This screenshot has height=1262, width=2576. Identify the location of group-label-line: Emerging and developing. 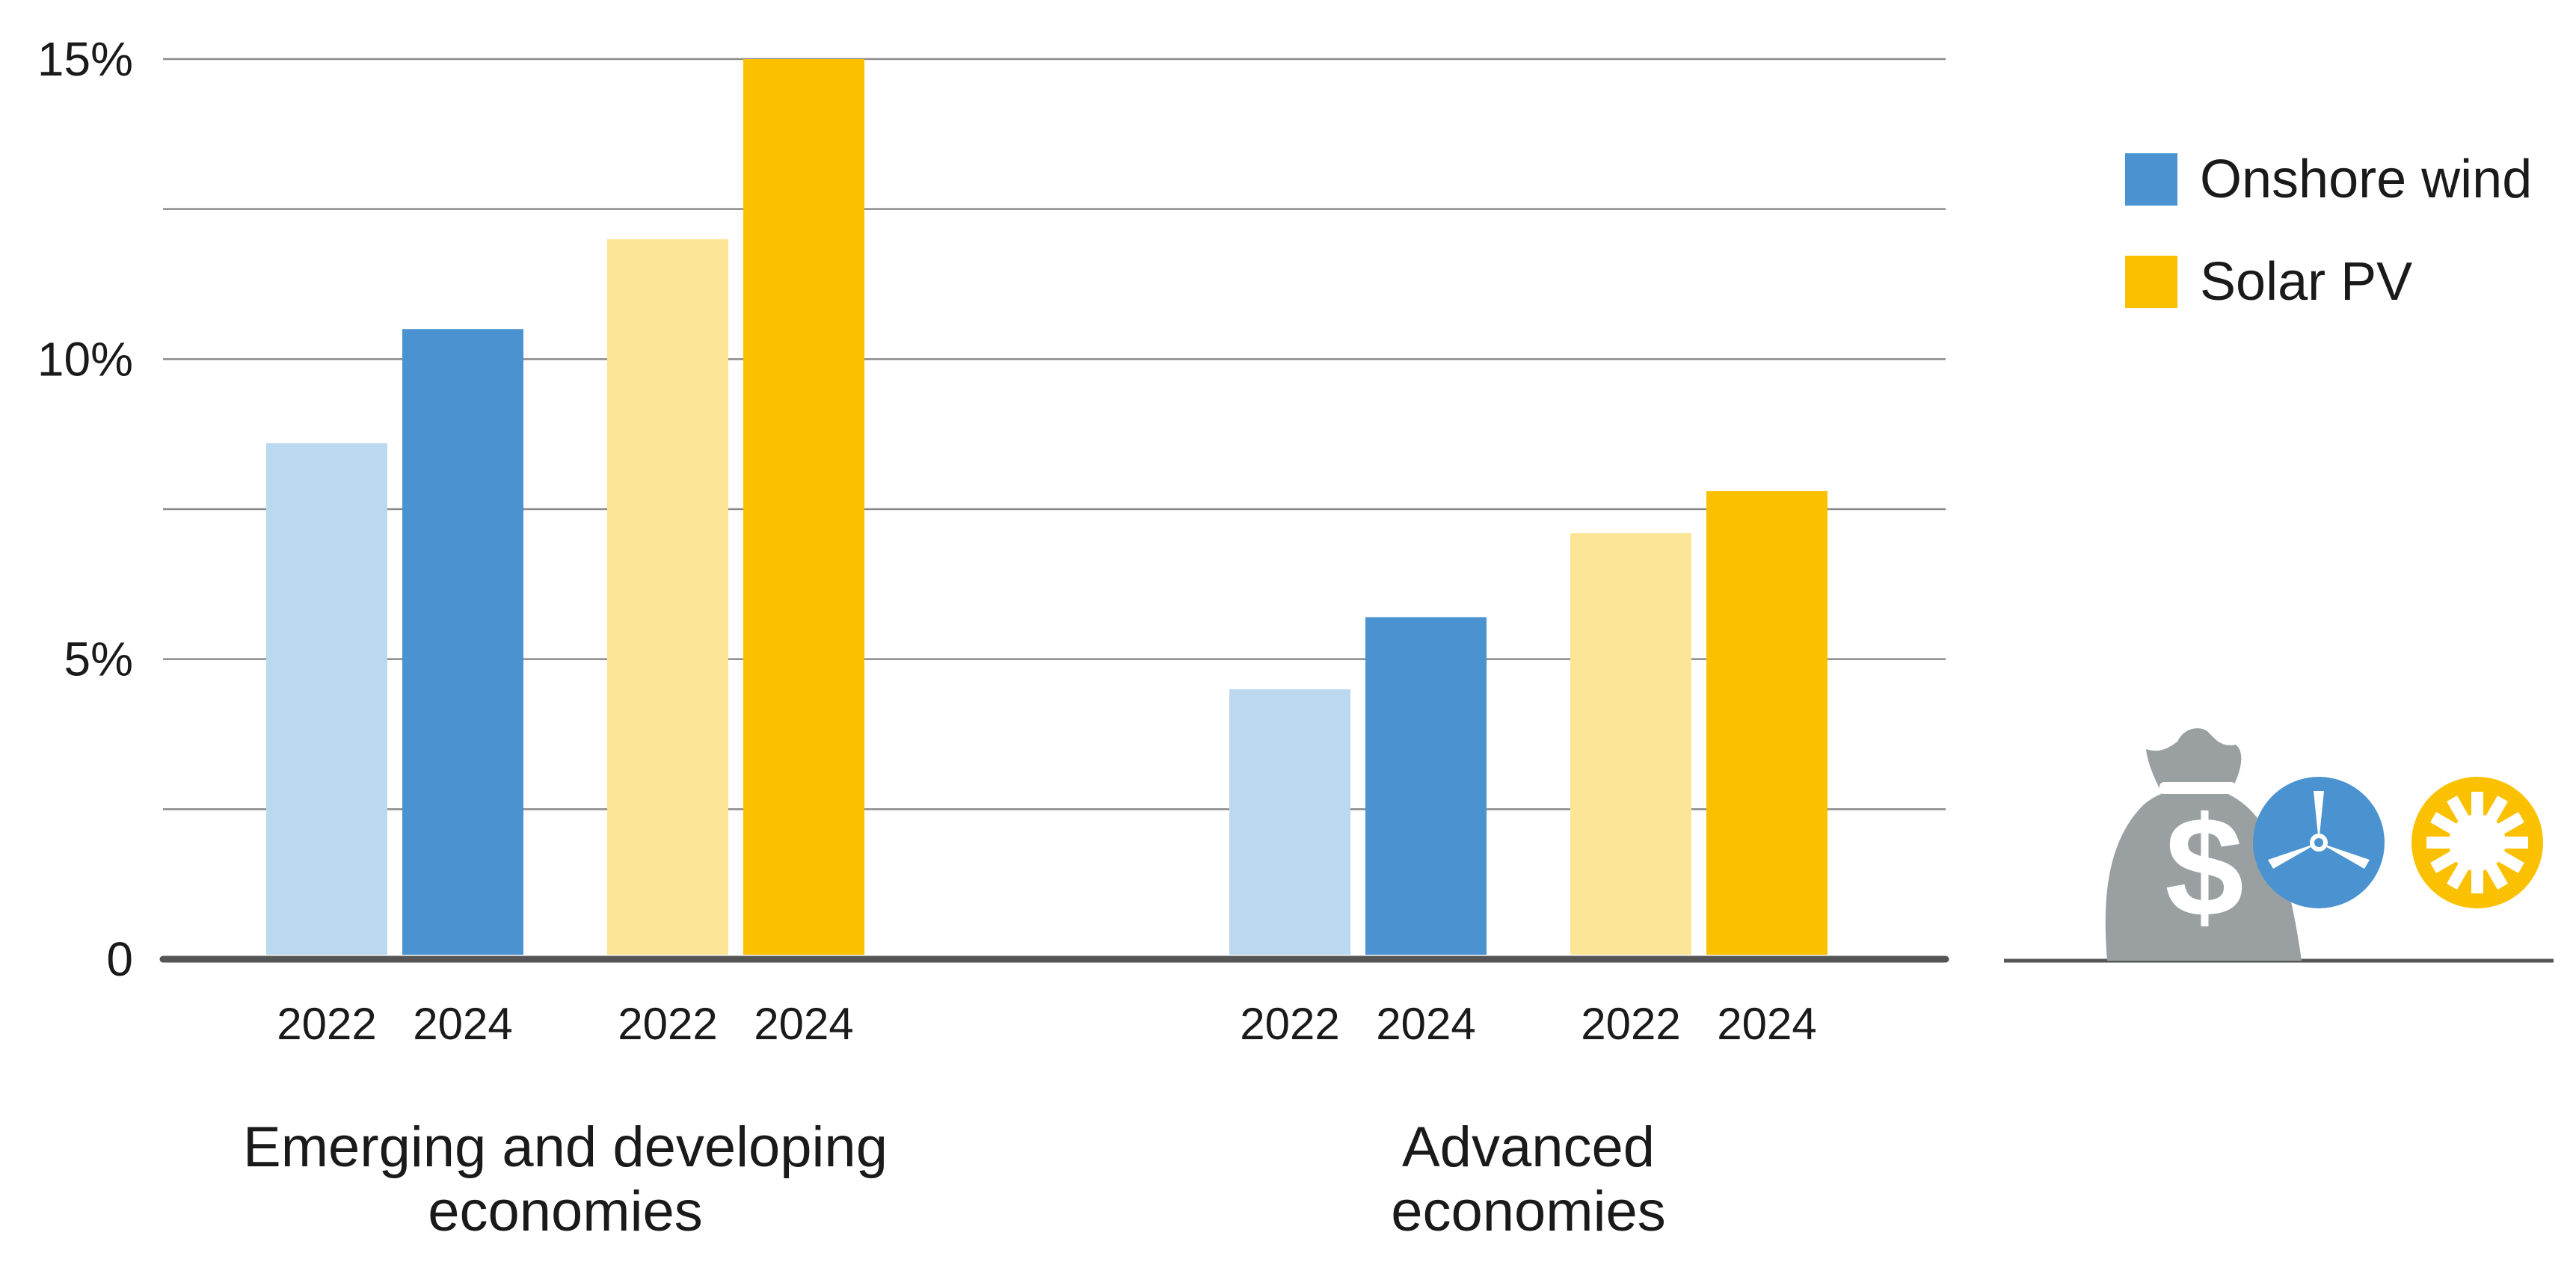
(565, 1147).